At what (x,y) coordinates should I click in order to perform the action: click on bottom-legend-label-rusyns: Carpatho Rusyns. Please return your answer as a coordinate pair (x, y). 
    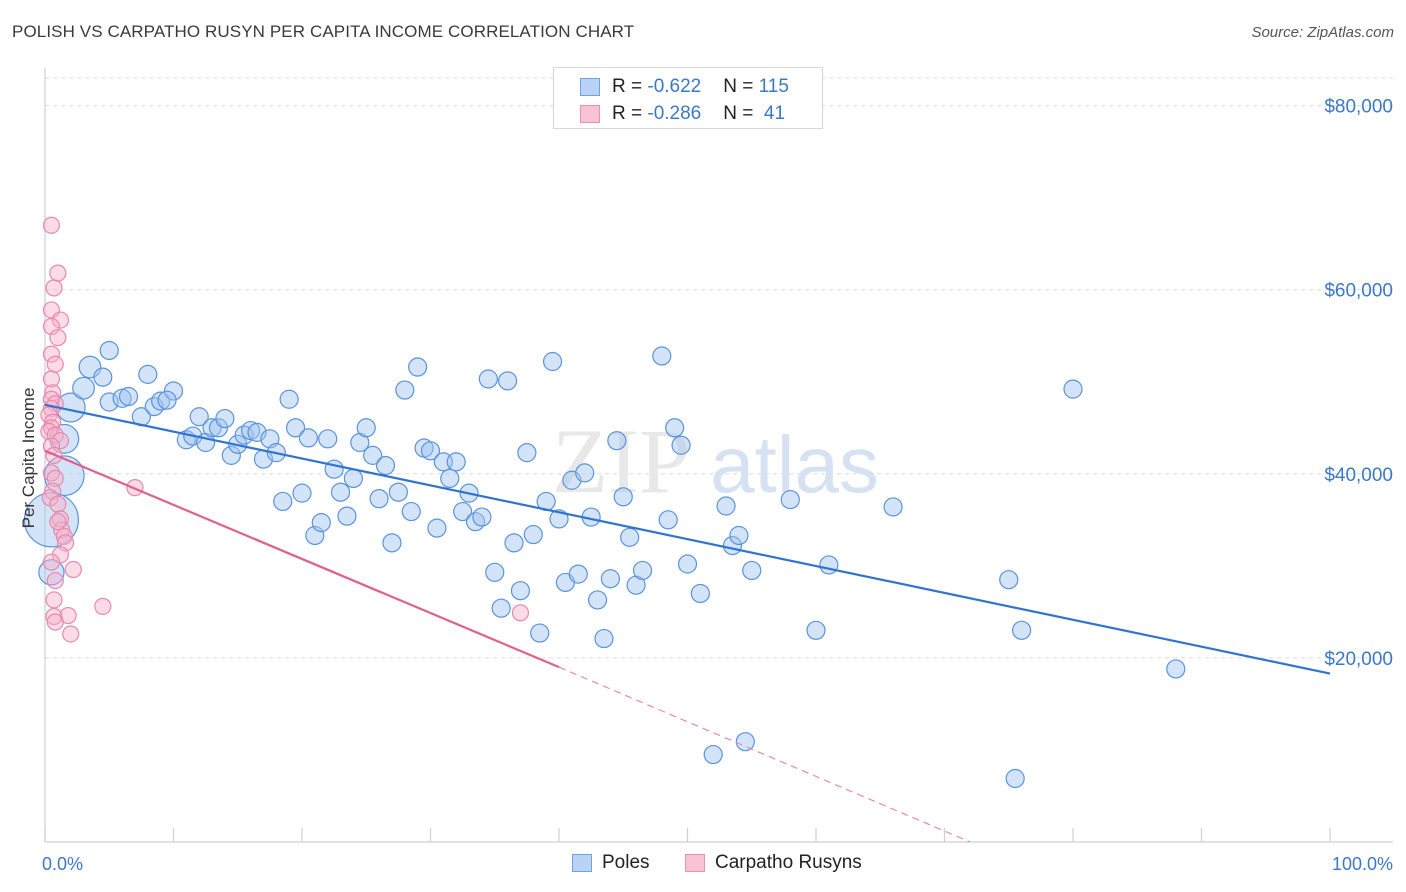
    Looking at the image, I should click on (788, 862).